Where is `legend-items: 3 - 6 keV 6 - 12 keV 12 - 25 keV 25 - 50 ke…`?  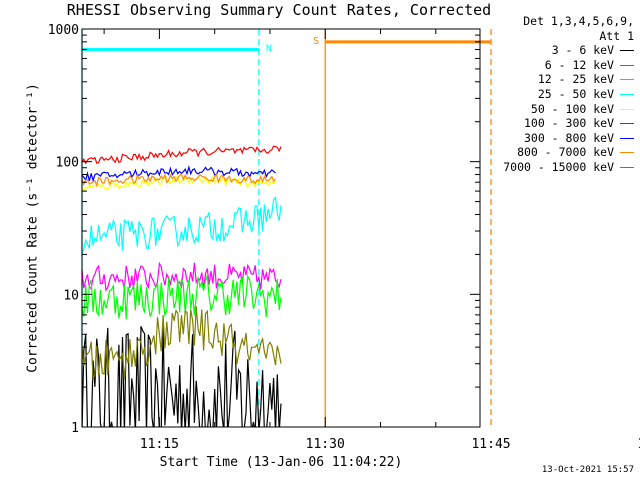
legend-items: 3 - 6 keV 6 - 12 keV 12 - 25 keV 25 - 50 ke… is located at coordinates (568, 108).